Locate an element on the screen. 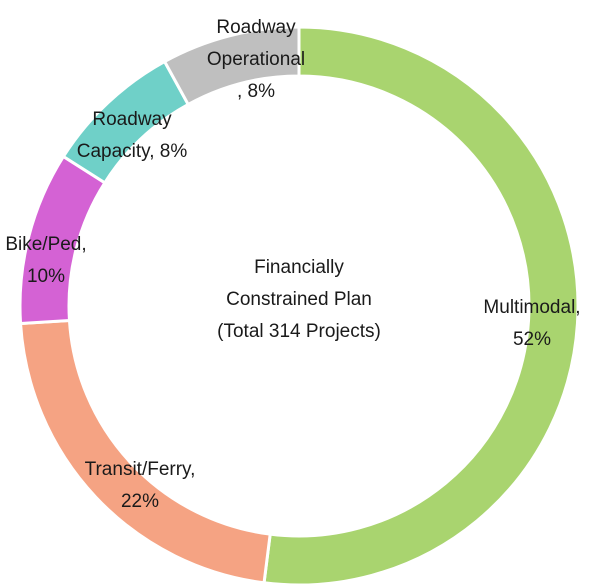 This screenshot has height=586, width=606. slice-label: Multimodal, is located at coordinates (531, 307).